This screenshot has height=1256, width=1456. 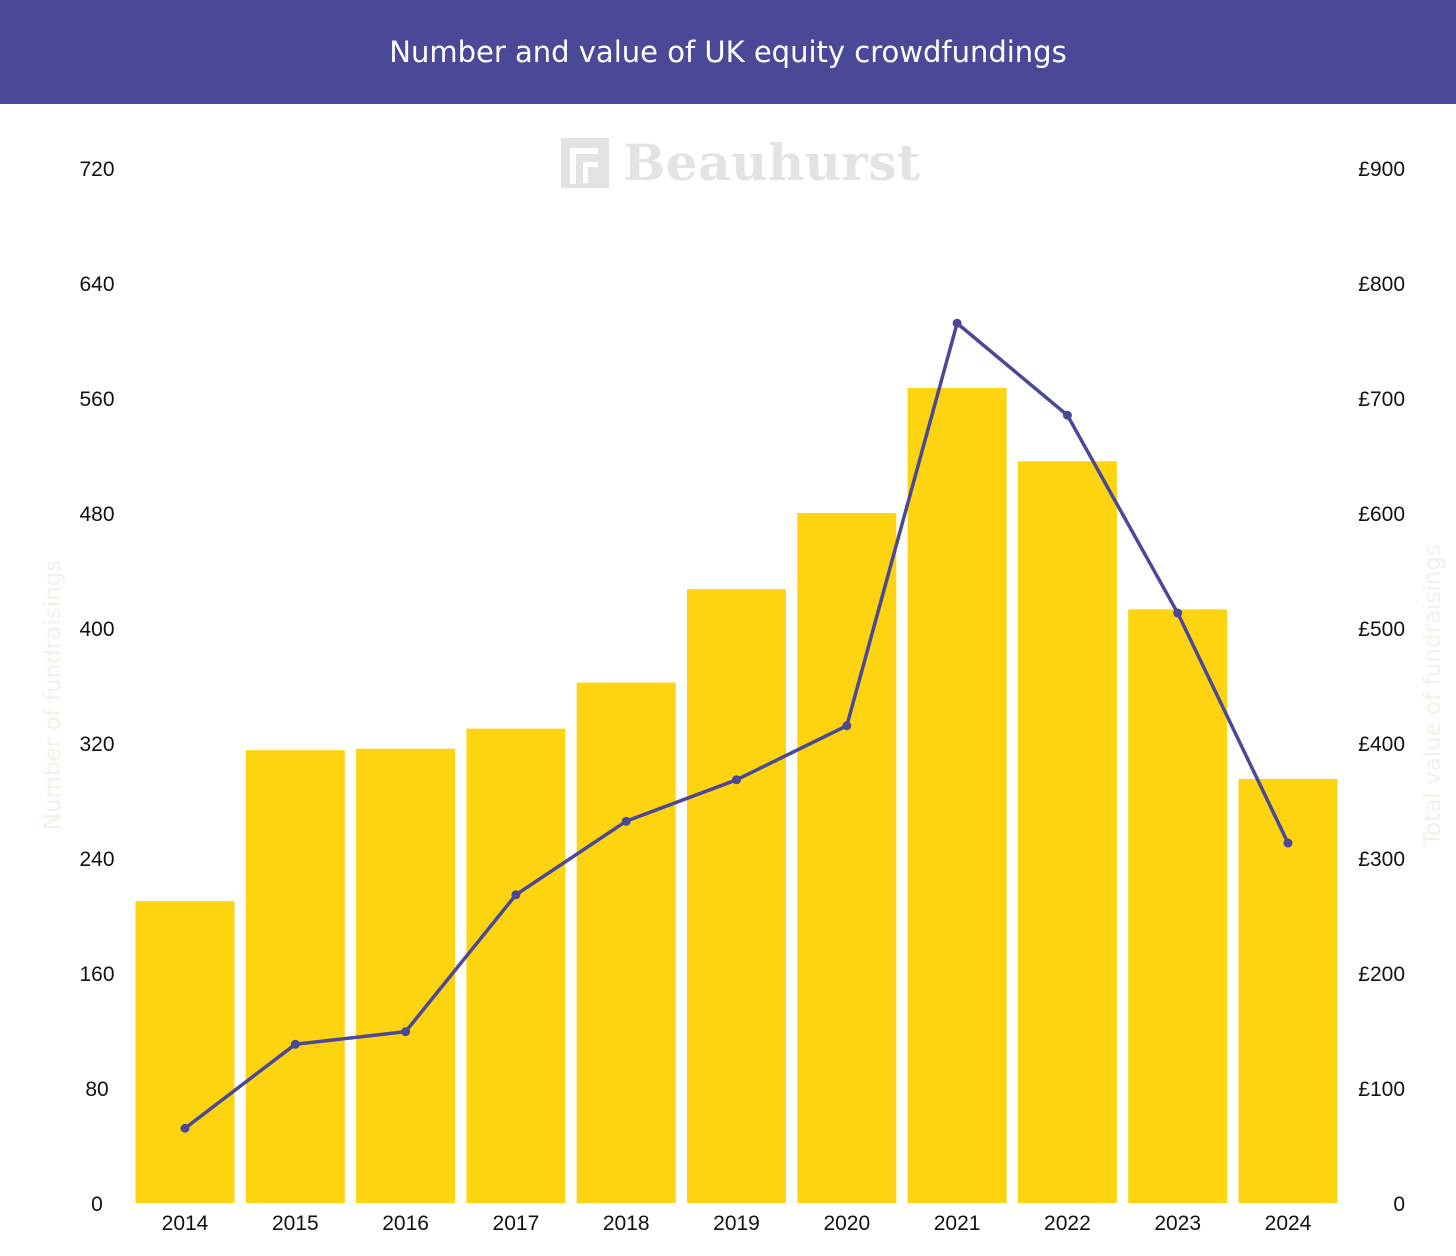 I want to click on x-tick-label-2022: 2022, so click(x=1067, y=1223).